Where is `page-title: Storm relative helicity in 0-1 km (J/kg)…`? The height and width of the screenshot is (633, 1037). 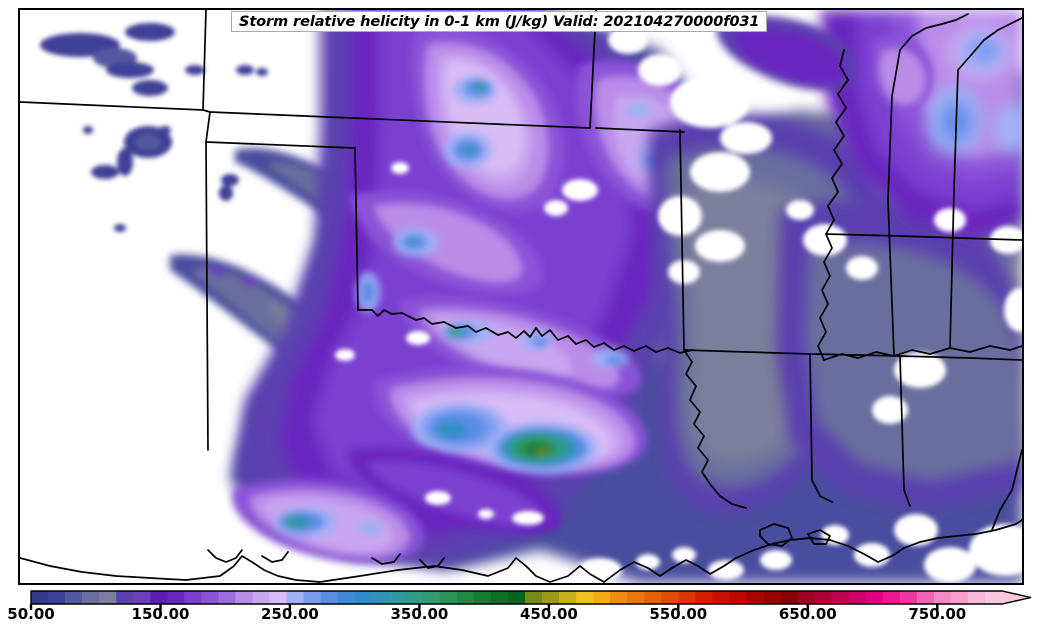 page-title: Storm relative helicity in 0-1 km (J/kg)… is located at coordinates (499, 21).